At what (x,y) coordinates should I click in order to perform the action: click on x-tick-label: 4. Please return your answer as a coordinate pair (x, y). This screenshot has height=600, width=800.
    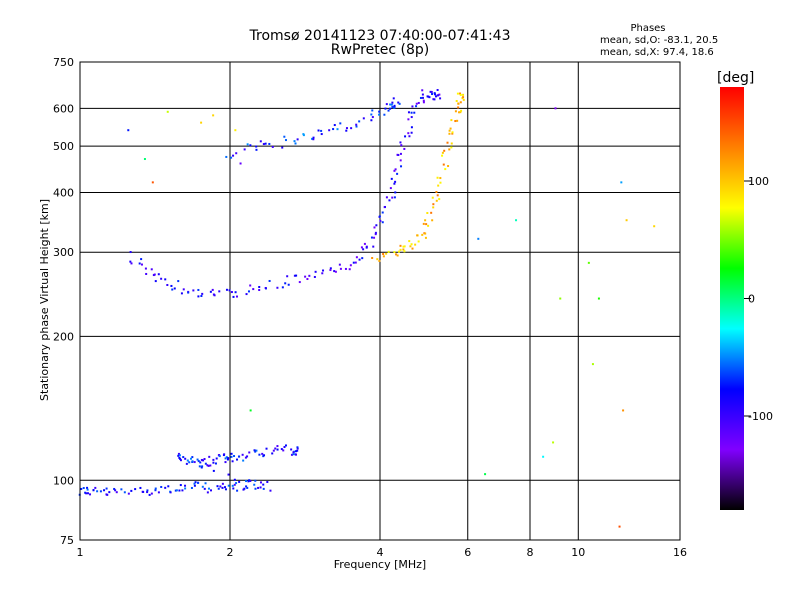
    Looking at the image, I should click on (380, 552).